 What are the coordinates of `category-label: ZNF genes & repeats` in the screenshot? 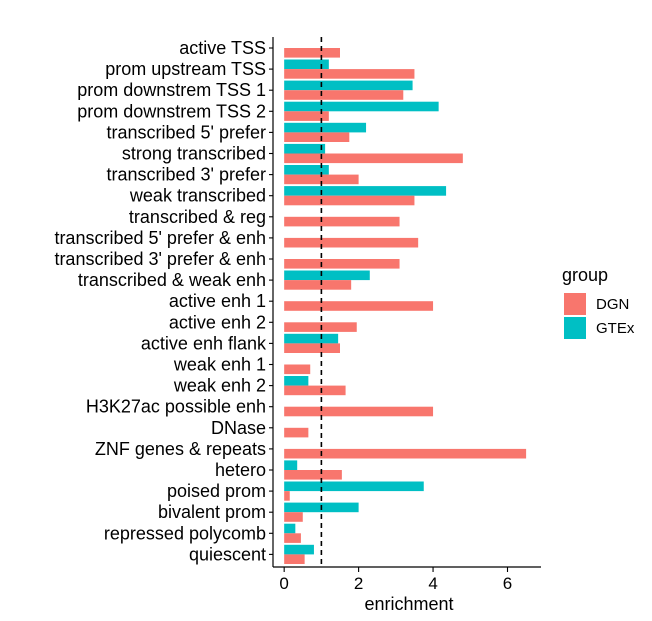 It's located at (180, 449).